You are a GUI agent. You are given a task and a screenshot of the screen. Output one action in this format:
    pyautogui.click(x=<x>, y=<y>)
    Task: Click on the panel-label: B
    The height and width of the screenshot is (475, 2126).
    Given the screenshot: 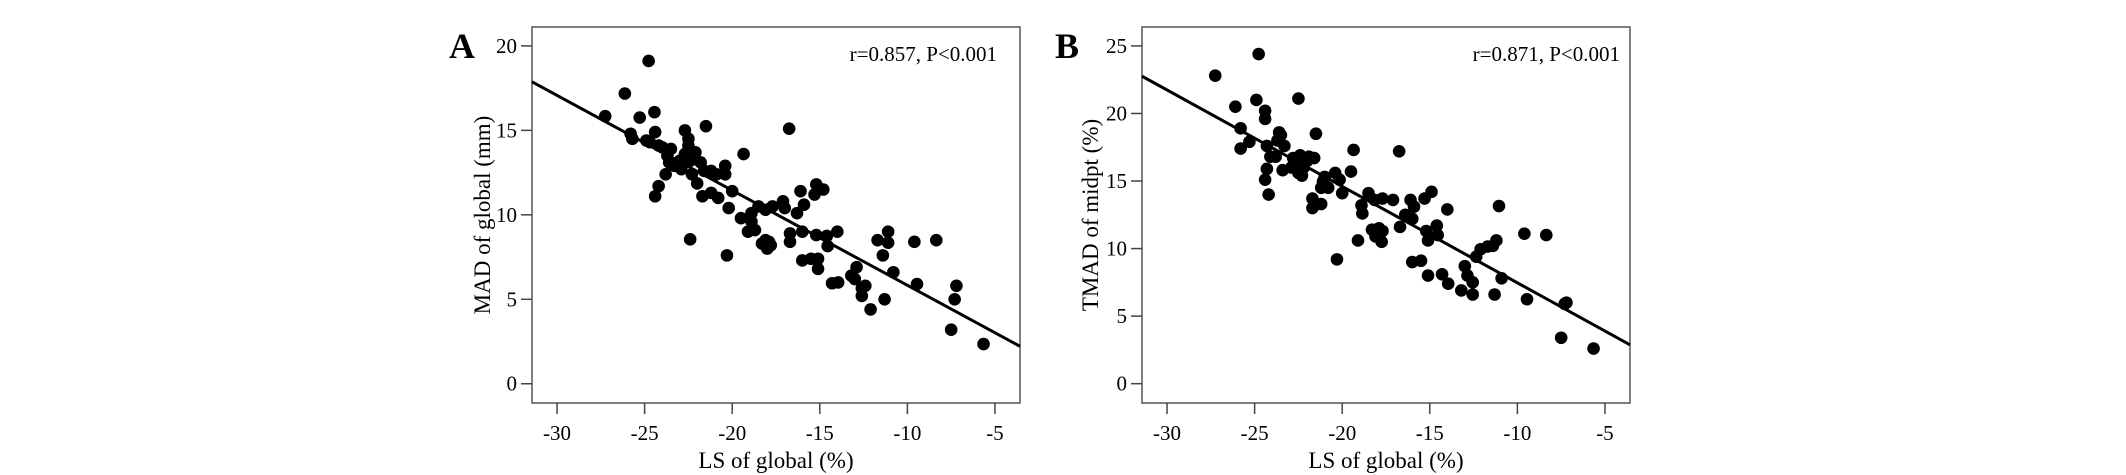 What is the action you would take?
    pyautogui.click(x=1067, y=46)
    